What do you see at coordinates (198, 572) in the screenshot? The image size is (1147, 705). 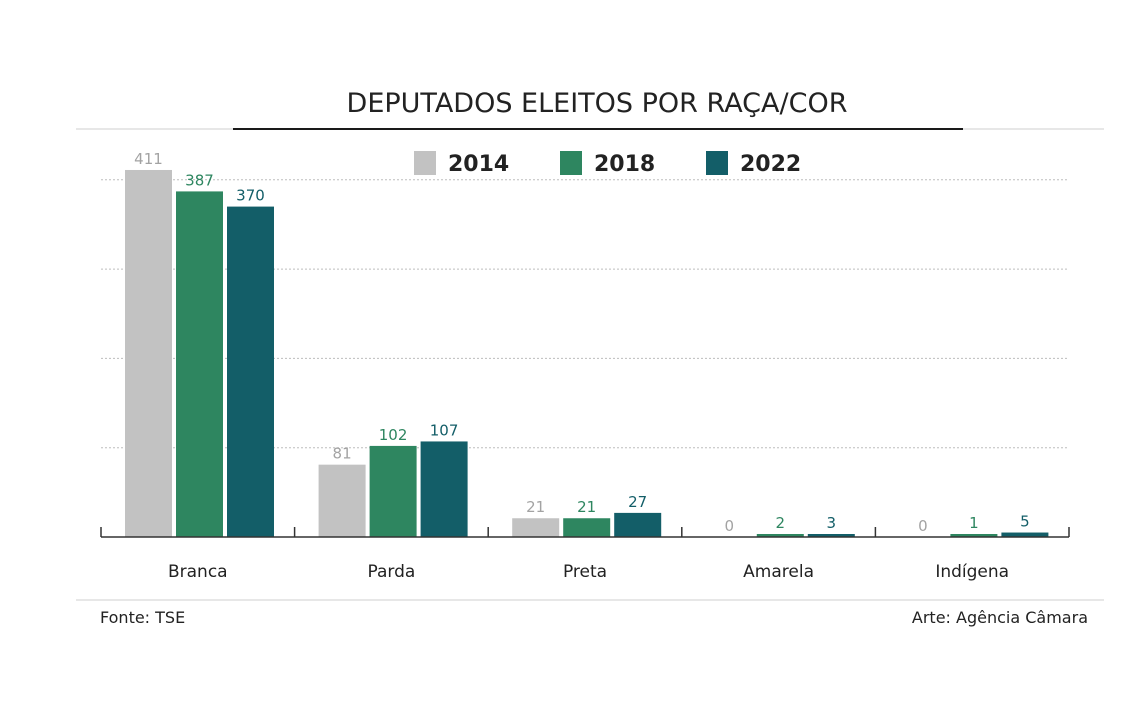 I see `x-tick-label: Branca` at bounding box center [198, 572].